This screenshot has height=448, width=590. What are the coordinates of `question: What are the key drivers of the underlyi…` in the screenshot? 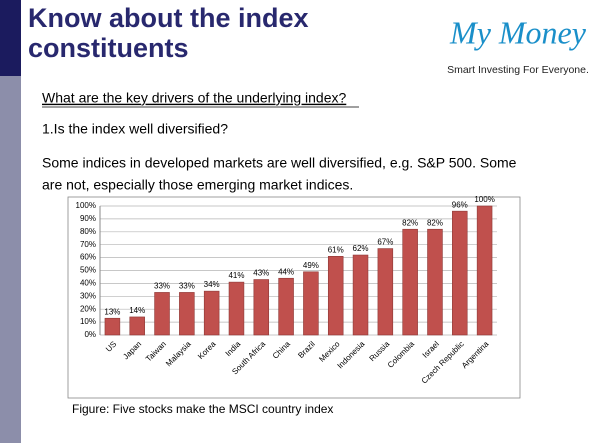 It's located at (194, 98).